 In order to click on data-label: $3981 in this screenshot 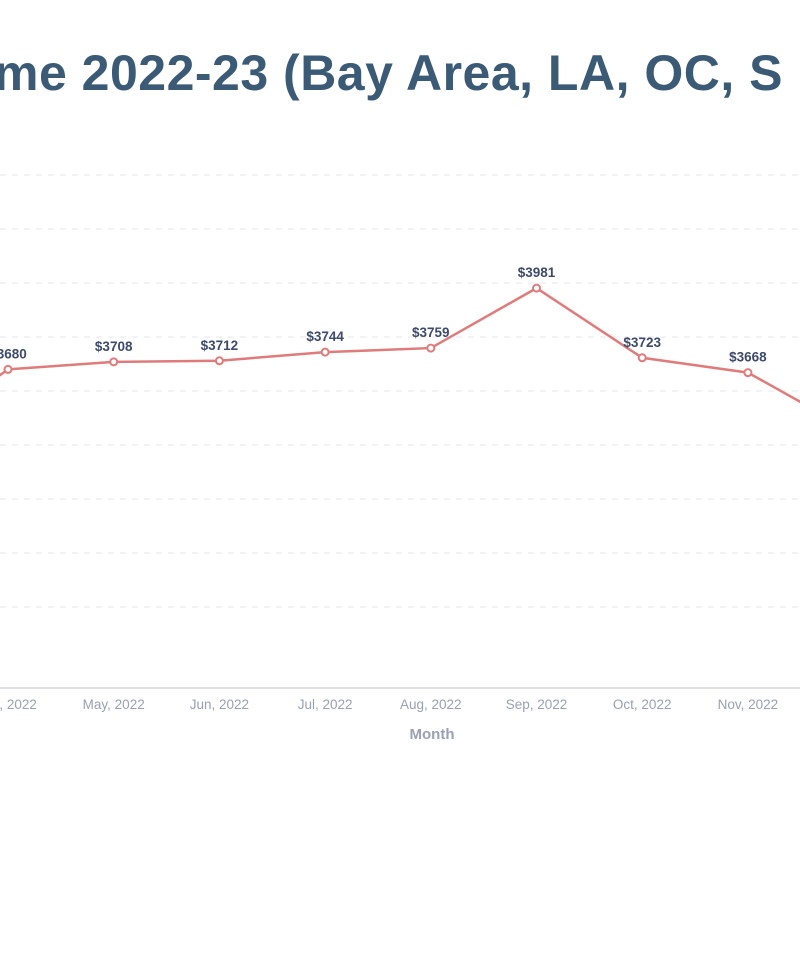, I will do `click(537, 272)`.